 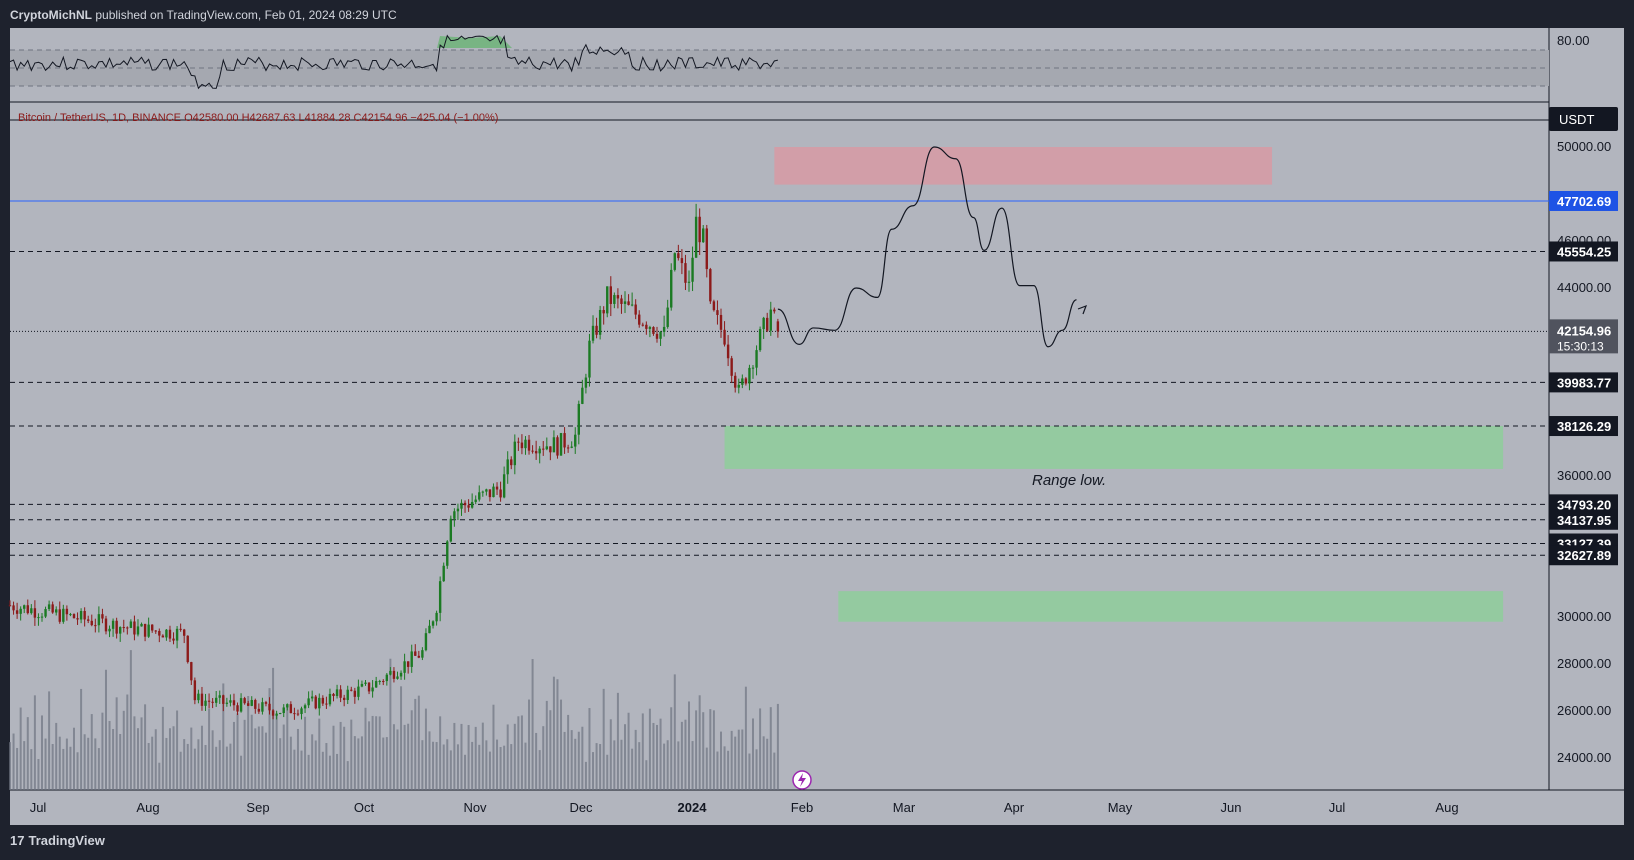 What do you see at coordinates (927, 247) in the screenshot?
I see `projection-path` at bounding box center [927, 247].